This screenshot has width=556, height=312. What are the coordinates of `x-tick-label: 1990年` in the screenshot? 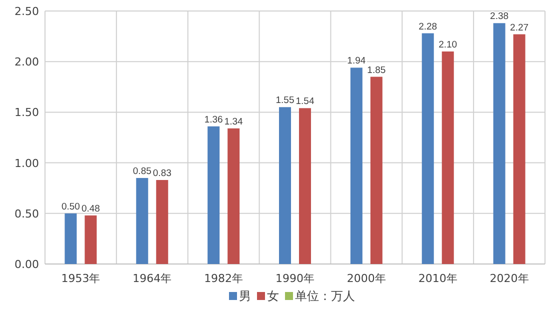 It's located at (295, 278).